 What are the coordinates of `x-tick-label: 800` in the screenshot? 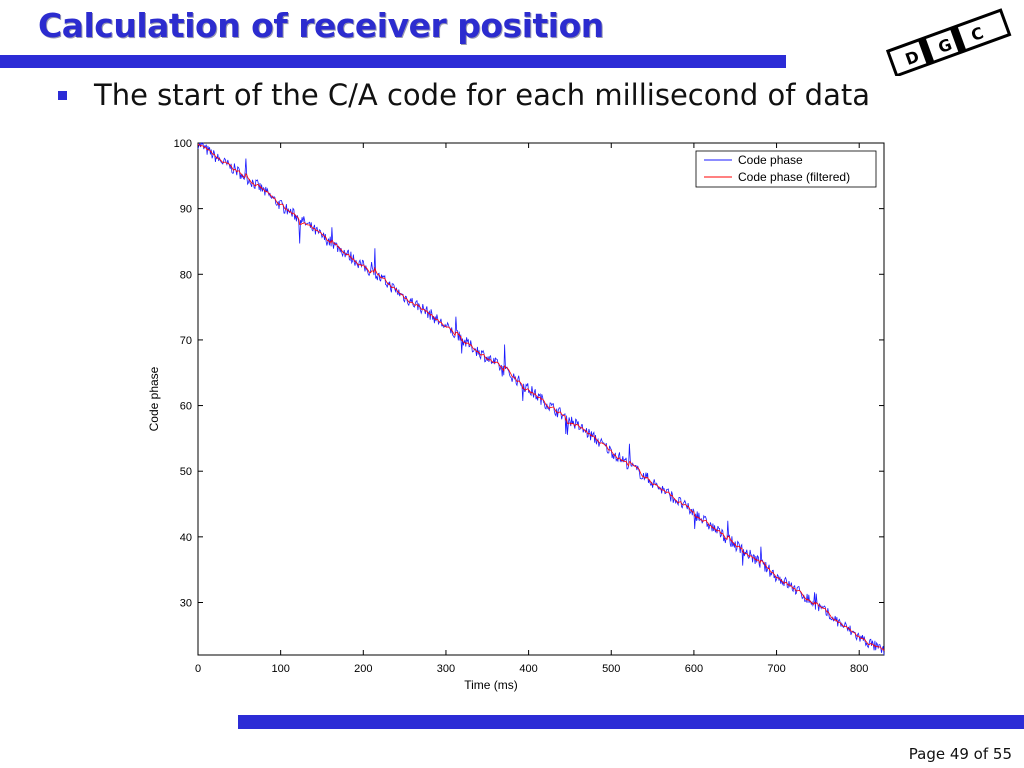 It's located at (859, 669).